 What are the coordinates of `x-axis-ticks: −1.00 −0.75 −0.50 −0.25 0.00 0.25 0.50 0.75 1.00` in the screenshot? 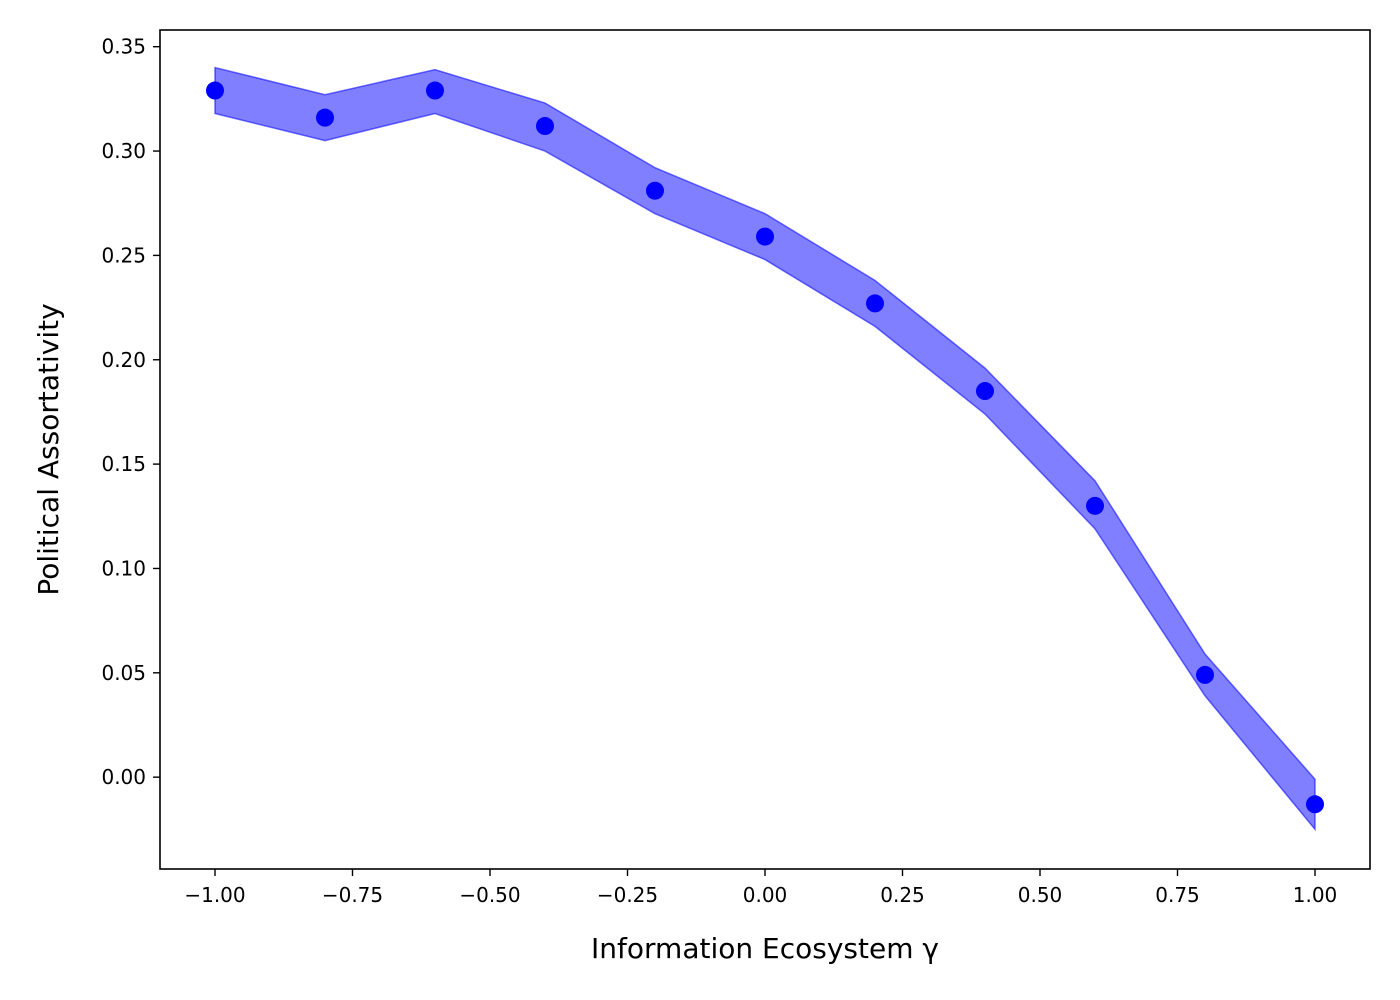 It's located at (760, 888).